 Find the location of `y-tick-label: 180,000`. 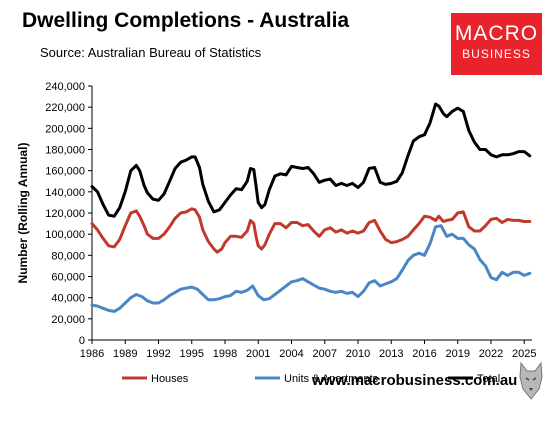

y-tick-label: 180,000 is located at coordinates (65, 151).